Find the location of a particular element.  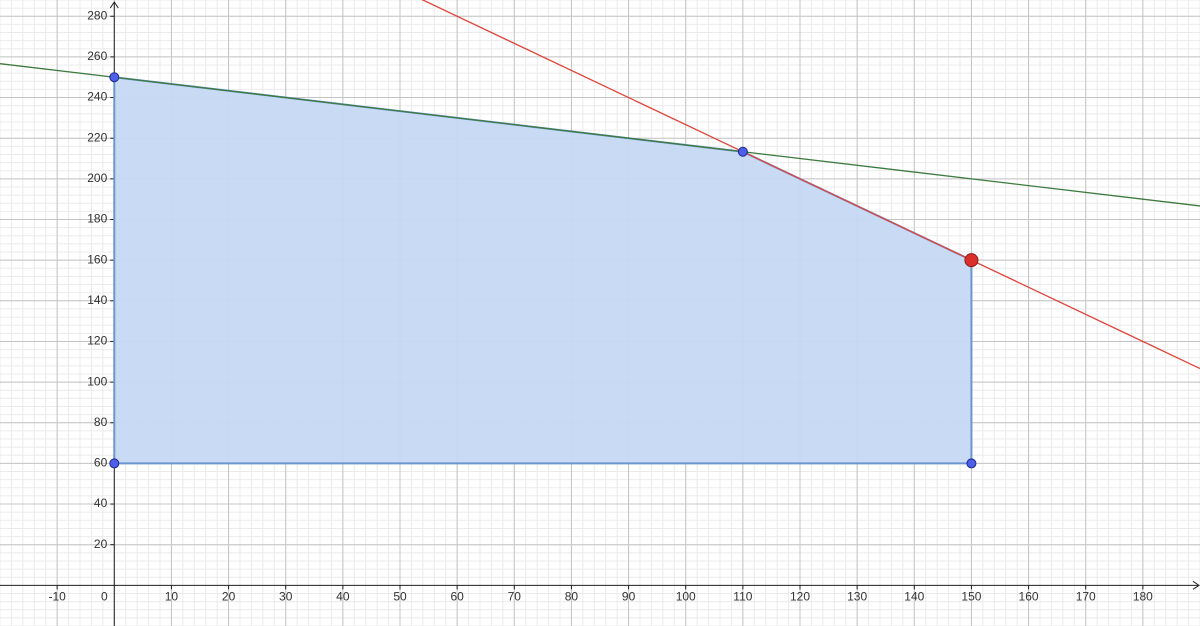

x-tick-label: 60 is located at coordinates (457, 597).